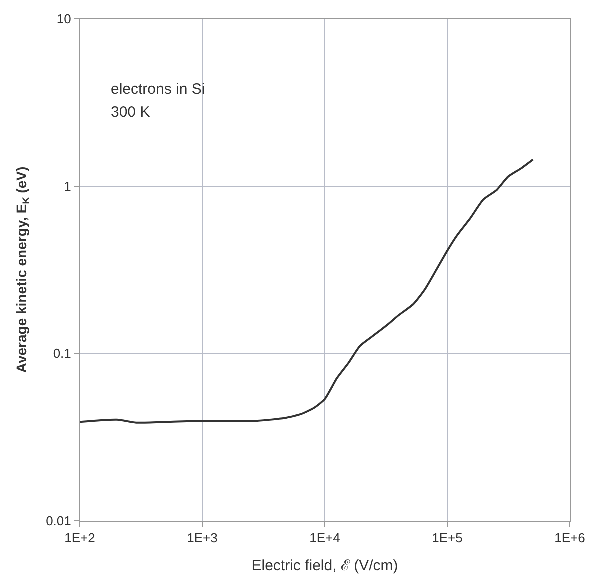 The height and width of the screenshot is (583, 600). I want to click on annotation: electrons in Si, so click(158, 89).